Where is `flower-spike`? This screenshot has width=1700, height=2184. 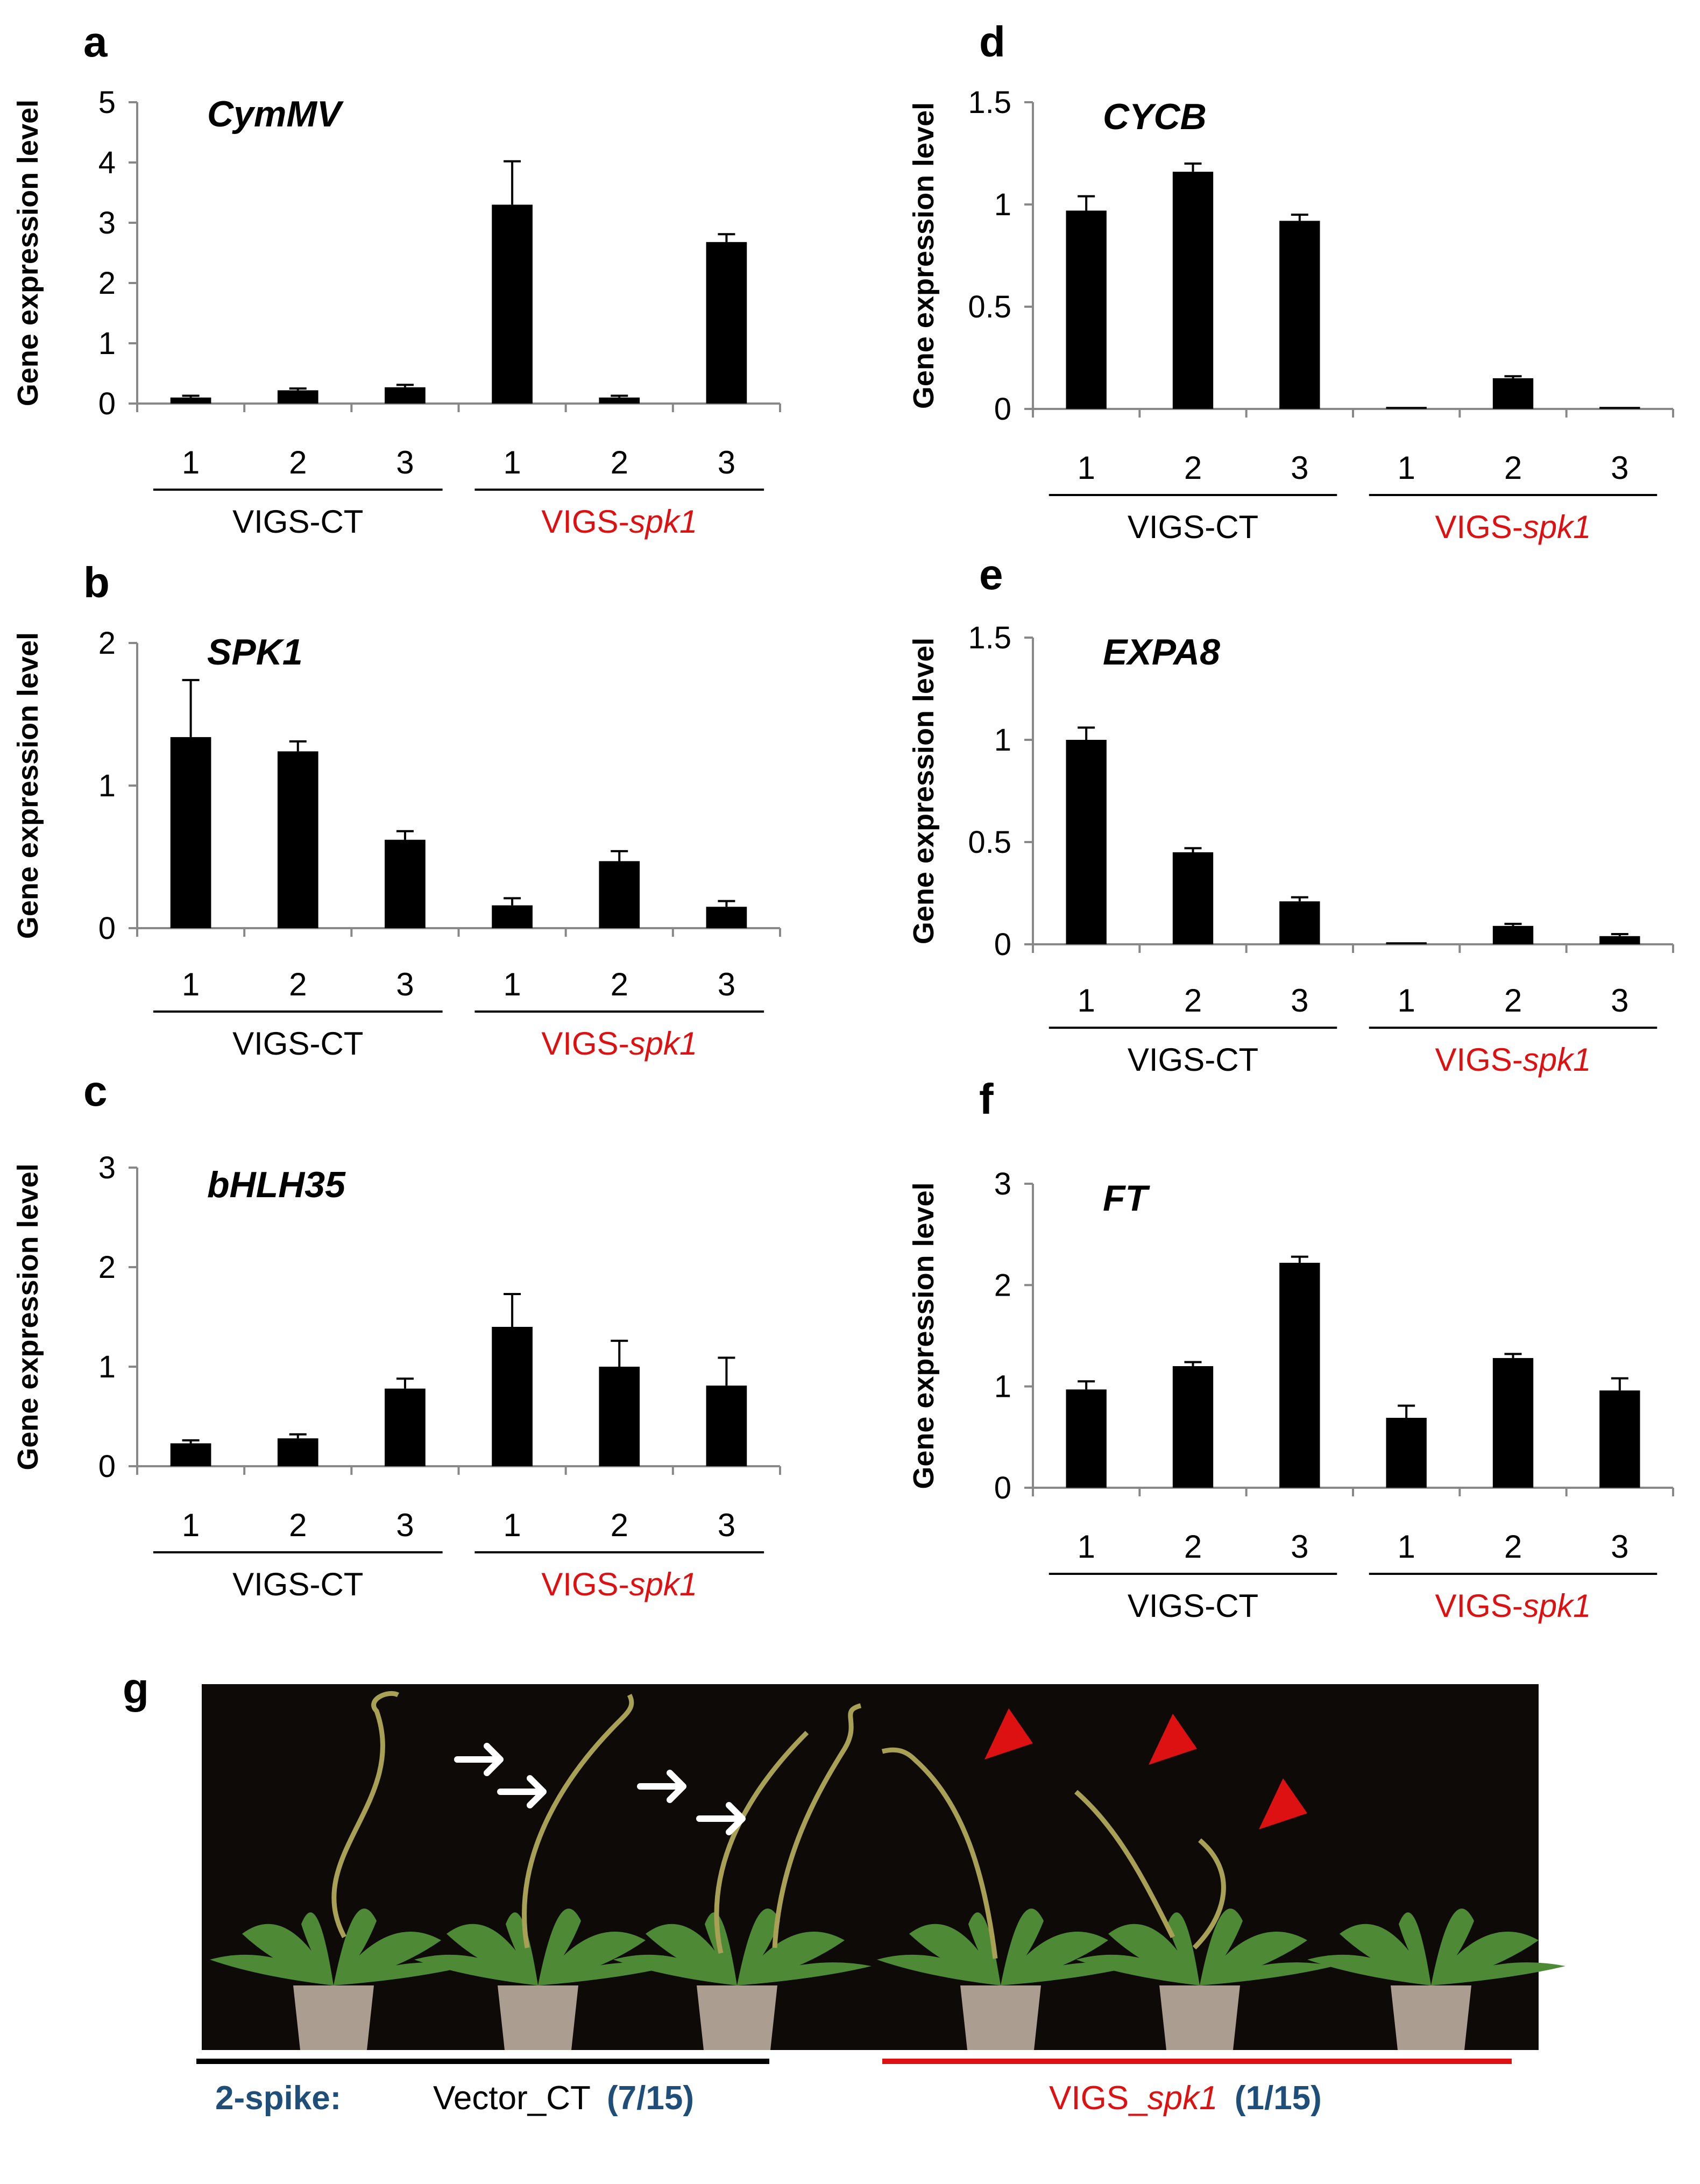
flower-spike is located at coordinates (578, 1821).